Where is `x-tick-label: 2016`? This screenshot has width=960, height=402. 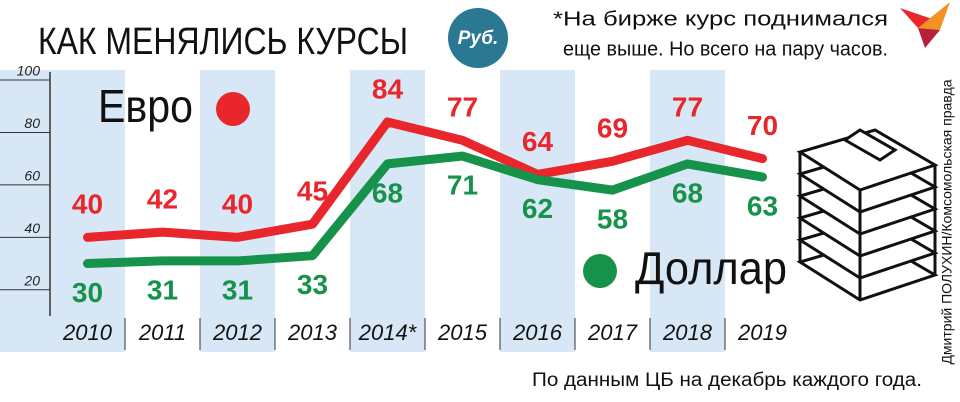
x-tick-label: 2016 is located at coordinates (537, 332).